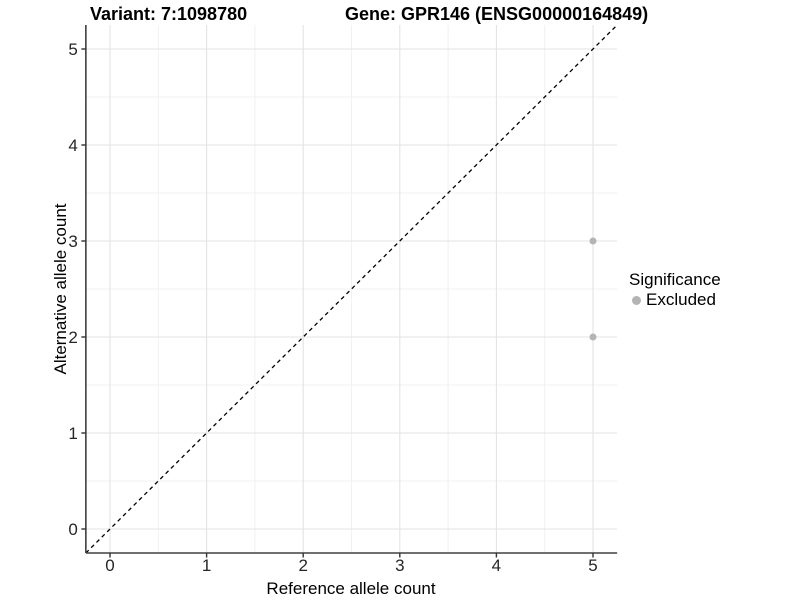 The height and width of the screenshot is (600, 800). I want to click on legend-item-label: Excluded, so click(681, 299).